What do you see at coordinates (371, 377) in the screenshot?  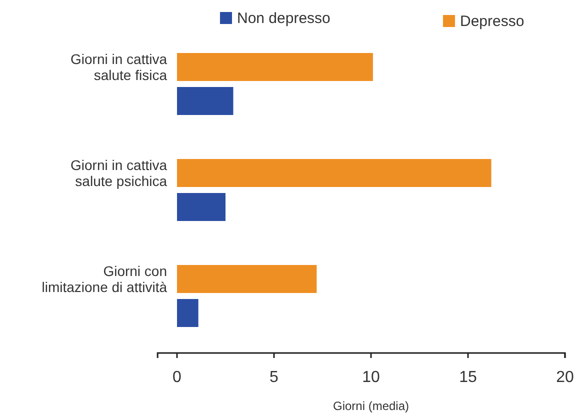 I see `x-tick-label: 10` at bounding box center [371, 377].